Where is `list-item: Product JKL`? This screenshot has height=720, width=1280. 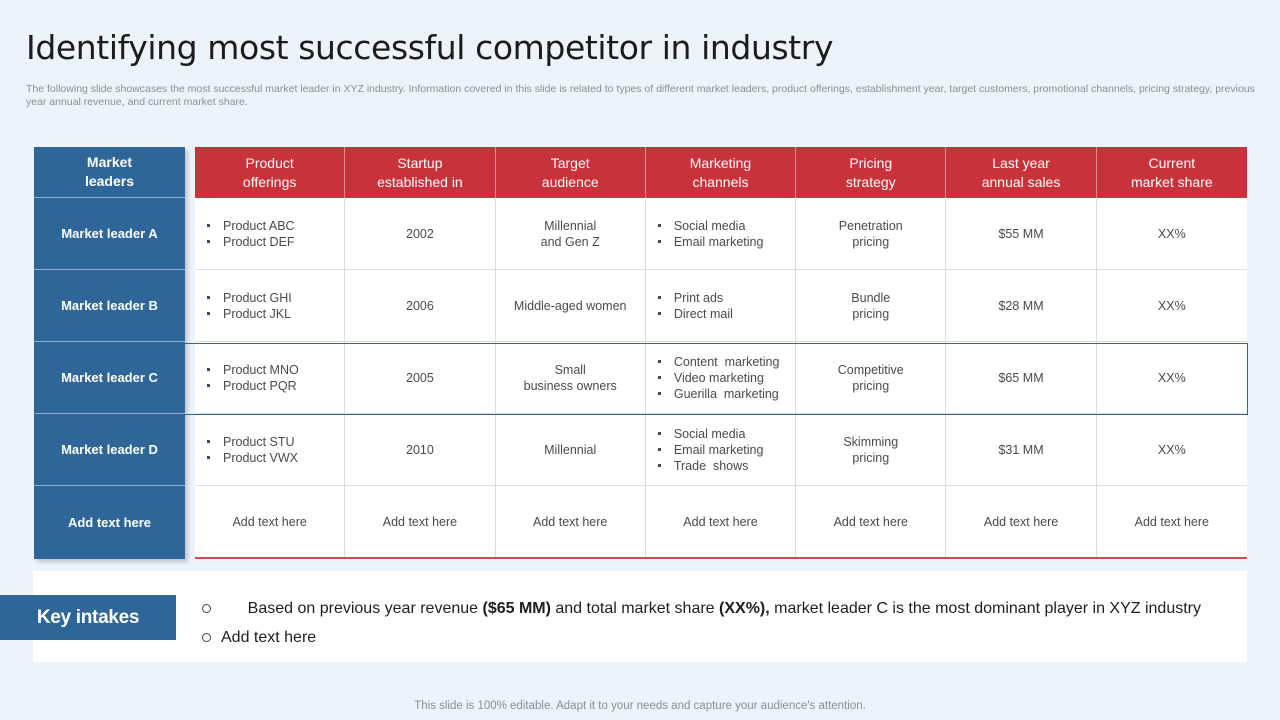
list-item: Product JKL is located at coordinates (248, 314).